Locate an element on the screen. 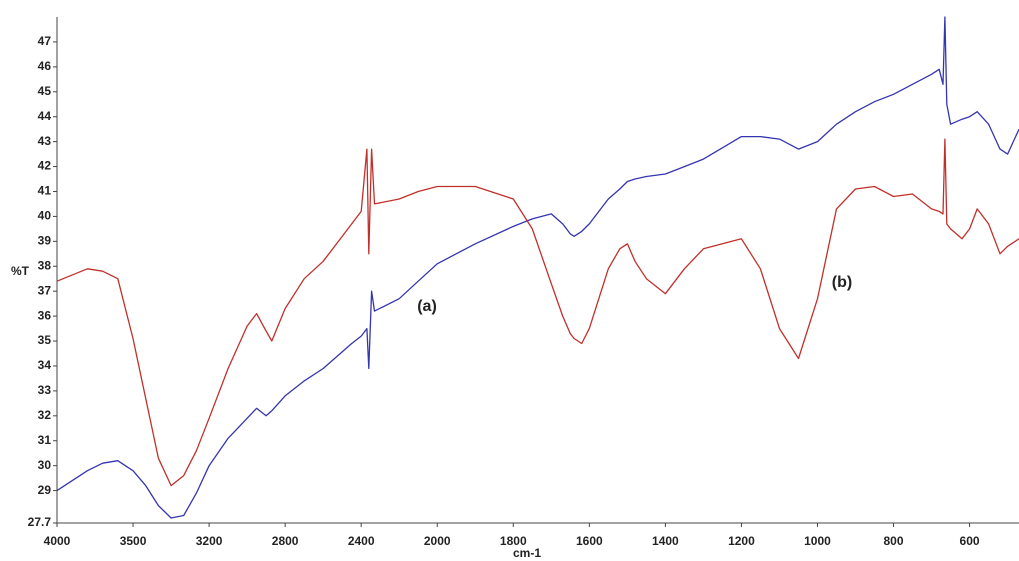 Image resolution: width=1019 pixels, height=561 pixels. x-tick-label: 600 is located at coordinates (970, 541).